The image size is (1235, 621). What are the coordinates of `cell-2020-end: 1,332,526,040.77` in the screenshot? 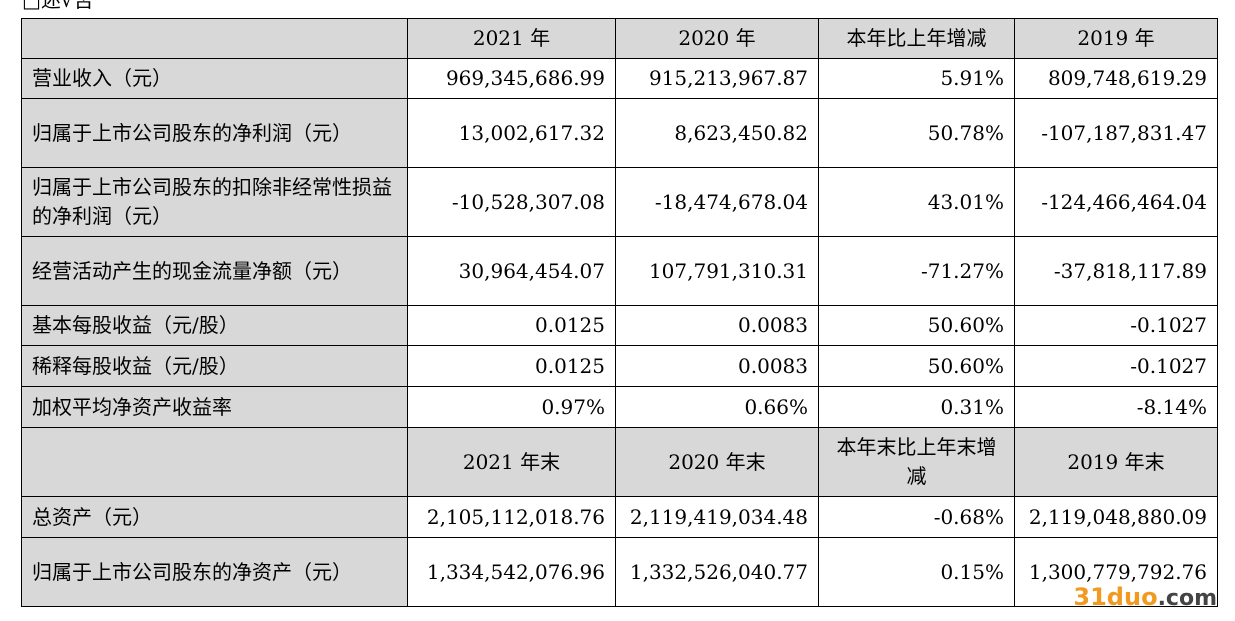 It's located at (717, 572).